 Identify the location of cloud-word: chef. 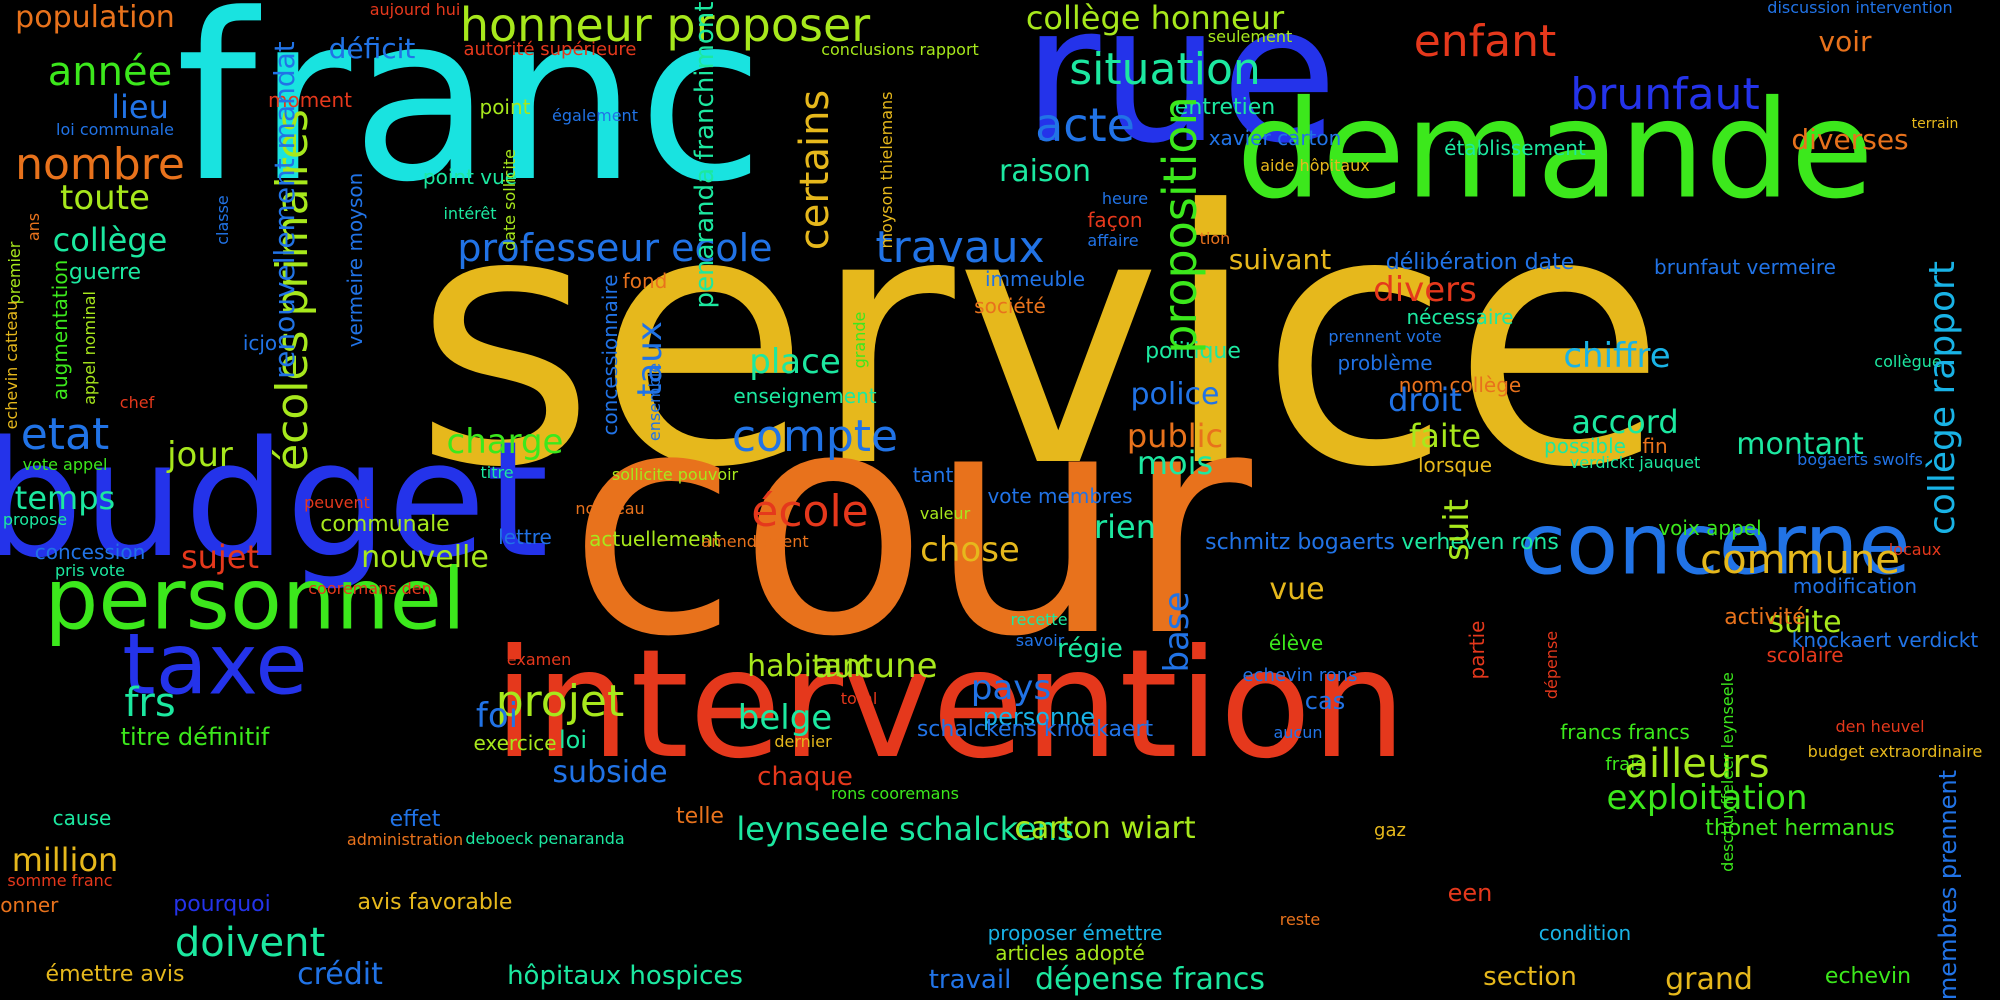
(137, 402).